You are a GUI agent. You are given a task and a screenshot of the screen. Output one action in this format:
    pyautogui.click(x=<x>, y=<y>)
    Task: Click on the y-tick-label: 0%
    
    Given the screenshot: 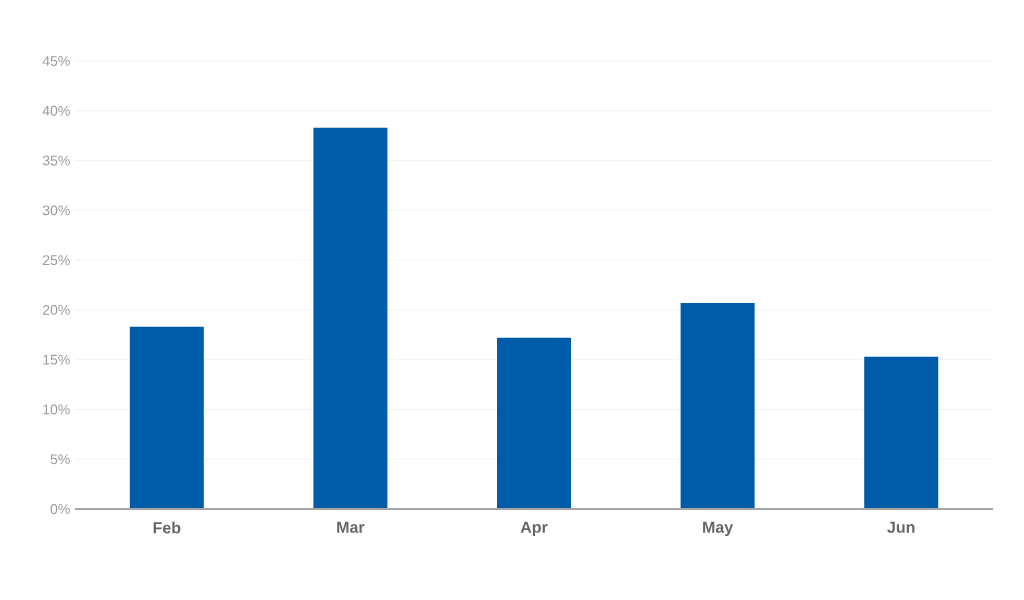 What is the action you would take?
    pyautogui.click(x=60, y=509)
    